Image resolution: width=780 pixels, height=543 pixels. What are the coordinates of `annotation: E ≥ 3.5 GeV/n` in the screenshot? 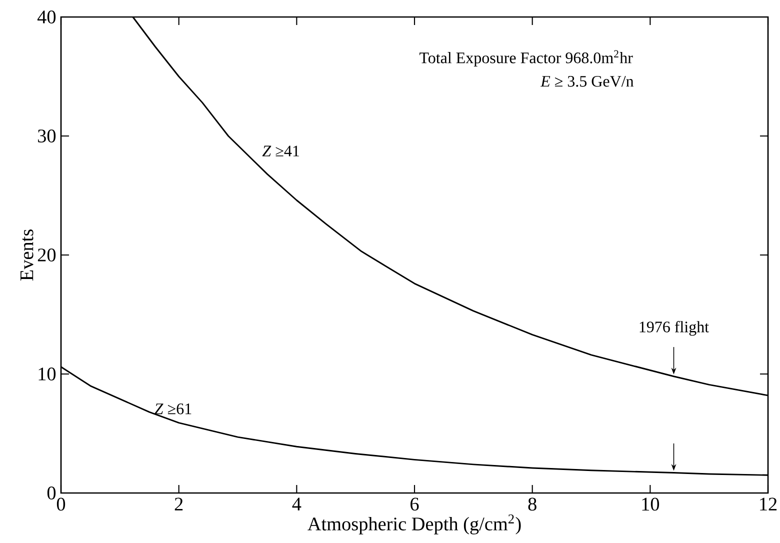 It's located at (587, 81).